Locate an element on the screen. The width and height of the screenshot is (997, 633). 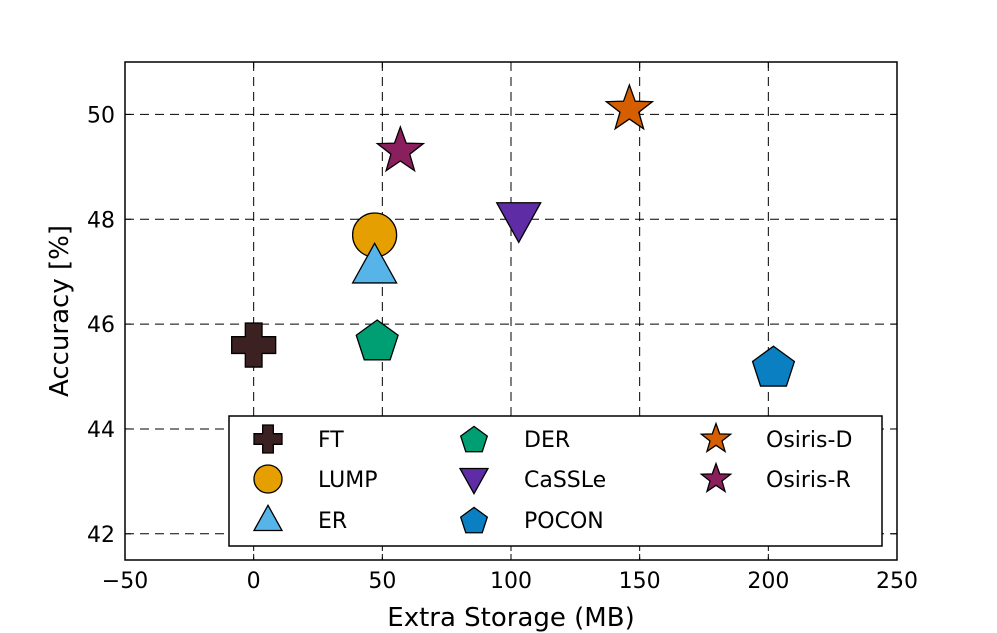
legend-marker-osiris-r is located at coordinates (716, 477).